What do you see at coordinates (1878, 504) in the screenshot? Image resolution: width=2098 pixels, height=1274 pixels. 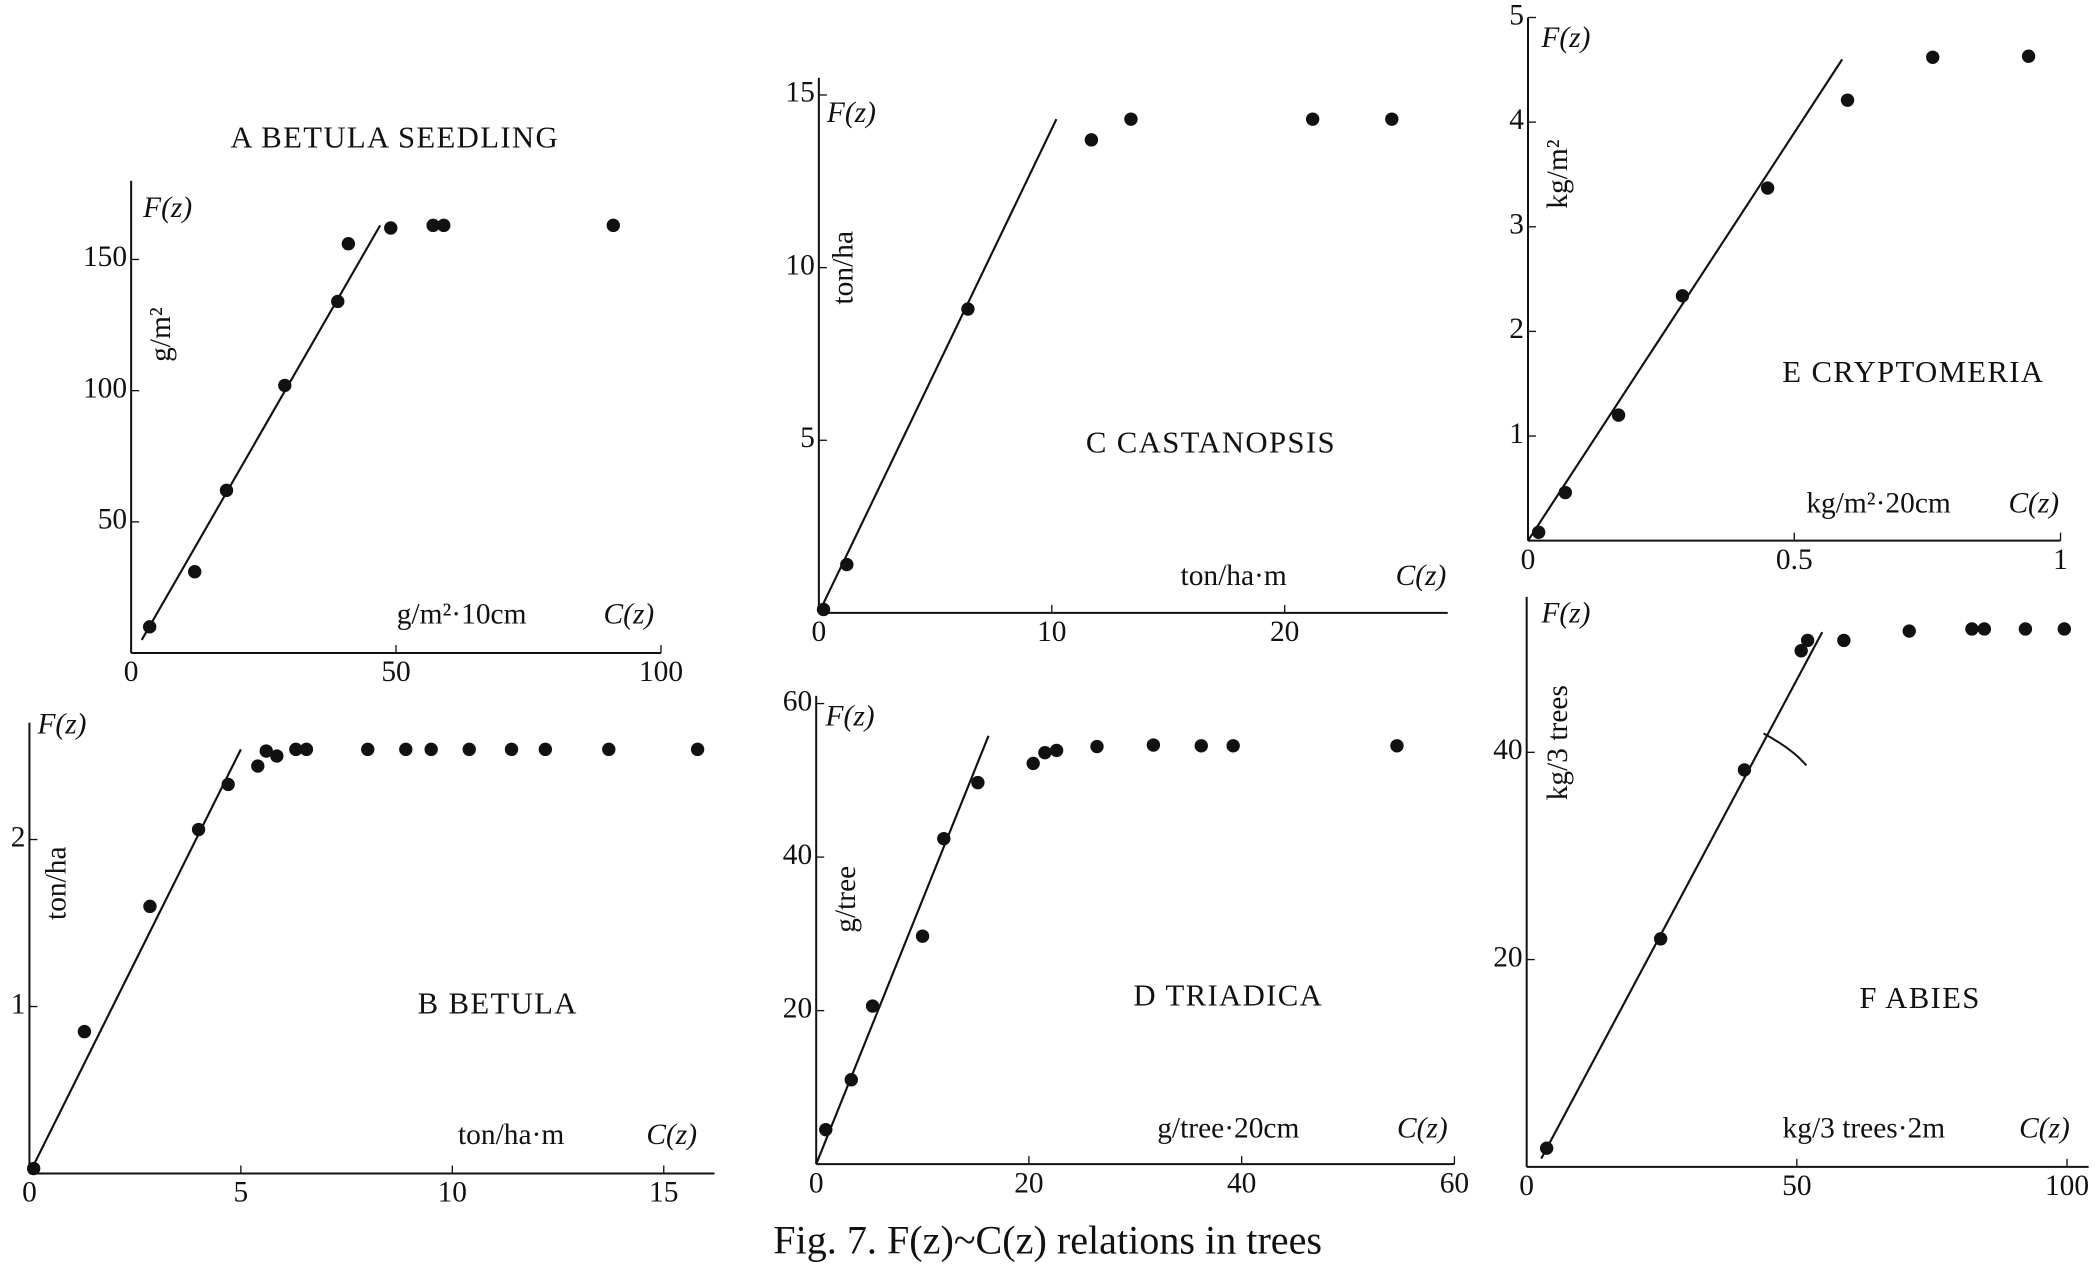 I see `x-axis-unit: kg/m²·20cm` at bounding box center [1878, 504].